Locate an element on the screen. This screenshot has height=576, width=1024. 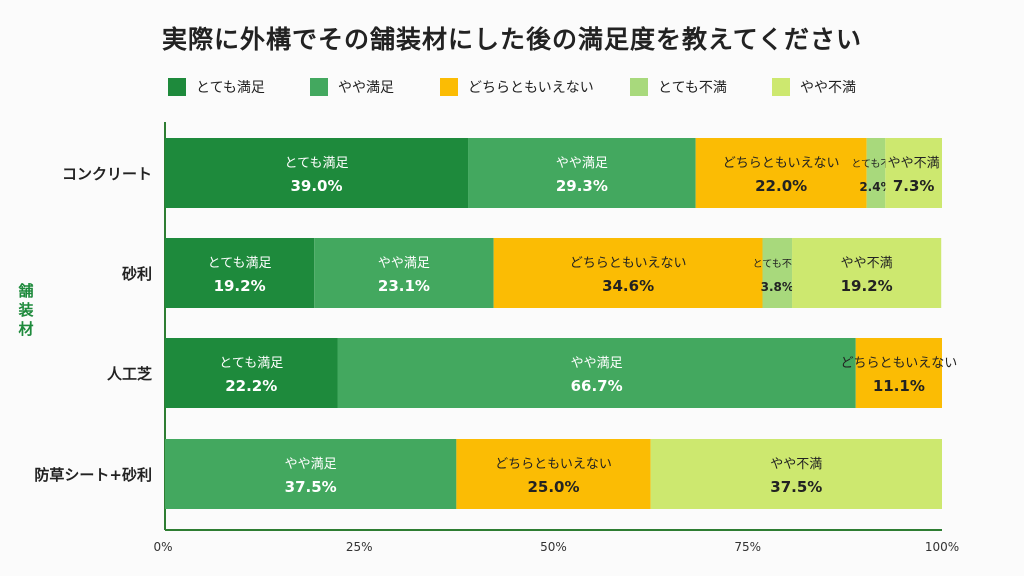
data-label: 22.2% is located at coordinates (251, 386).